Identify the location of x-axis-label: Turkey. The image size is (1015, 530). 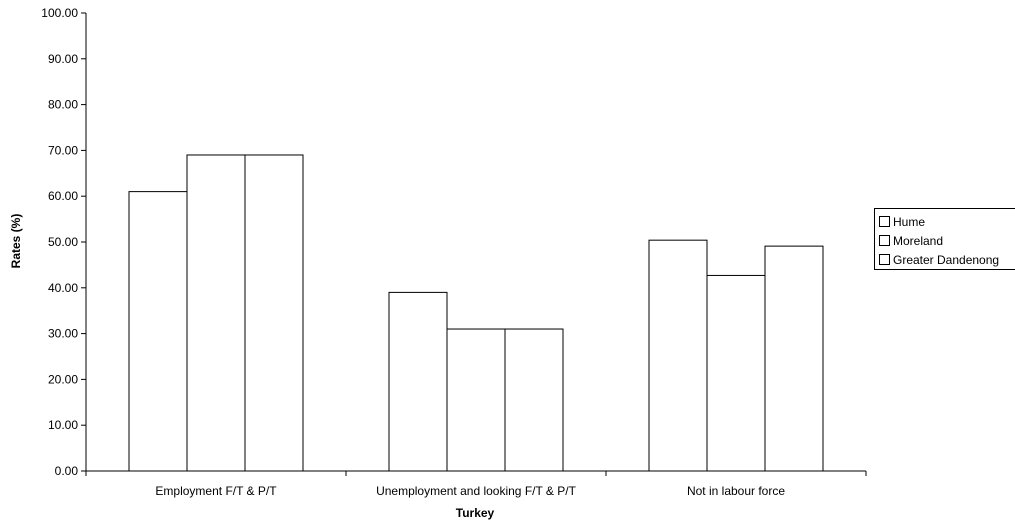
(475, 513).